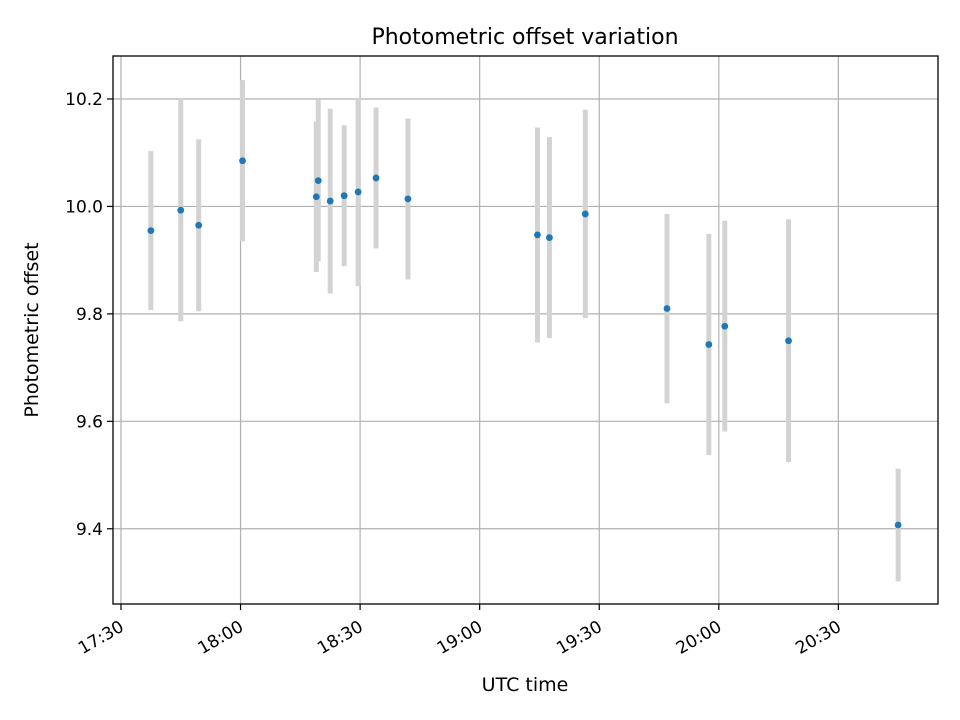 The image size is (960, 720). I want to click on x-axis-label: UTC time, so click(525, 685).